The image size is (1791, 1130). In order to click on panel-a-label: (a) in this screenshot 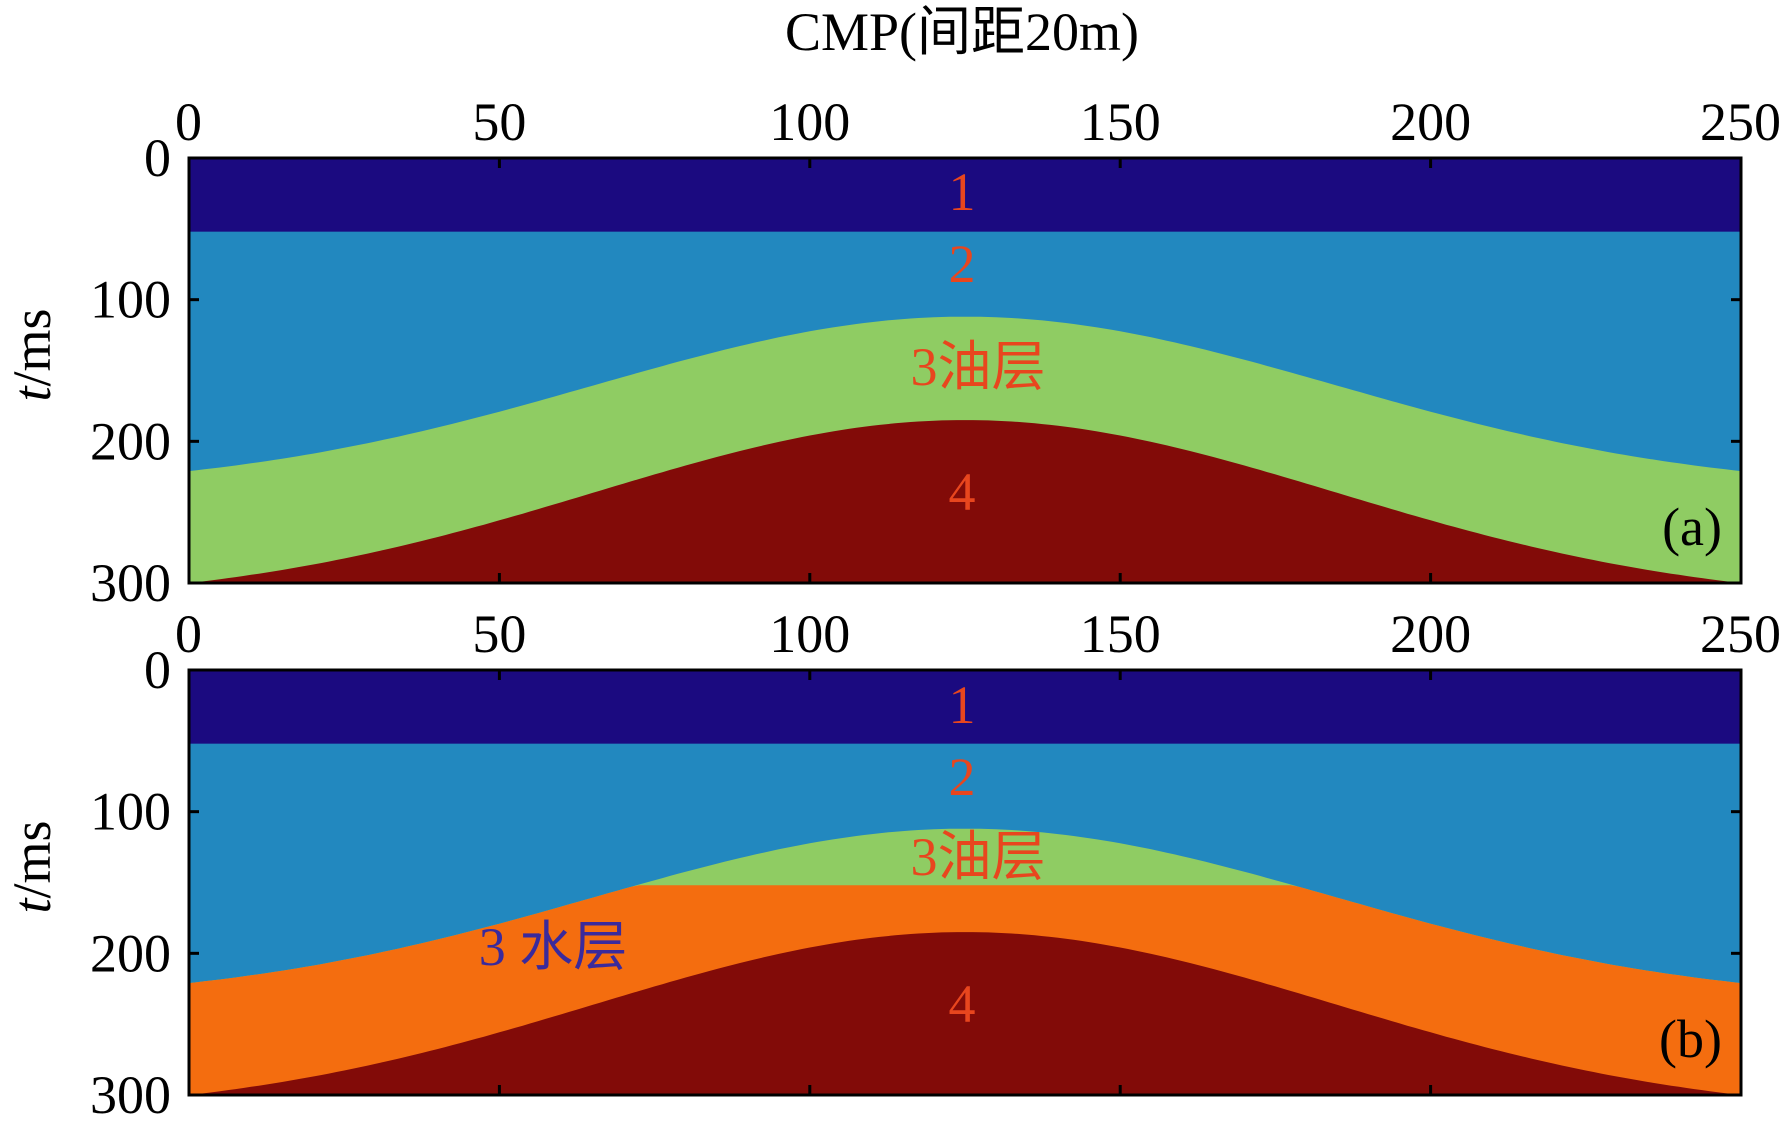, I will do `click(1692, 527)`.